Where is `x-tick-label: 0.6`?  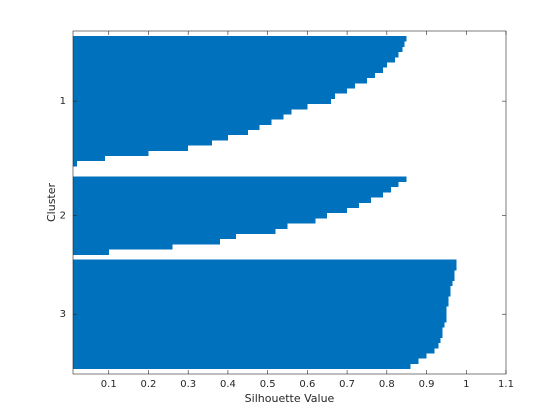 x-tick-label: 0.6 is located at coordinates (307, 384).